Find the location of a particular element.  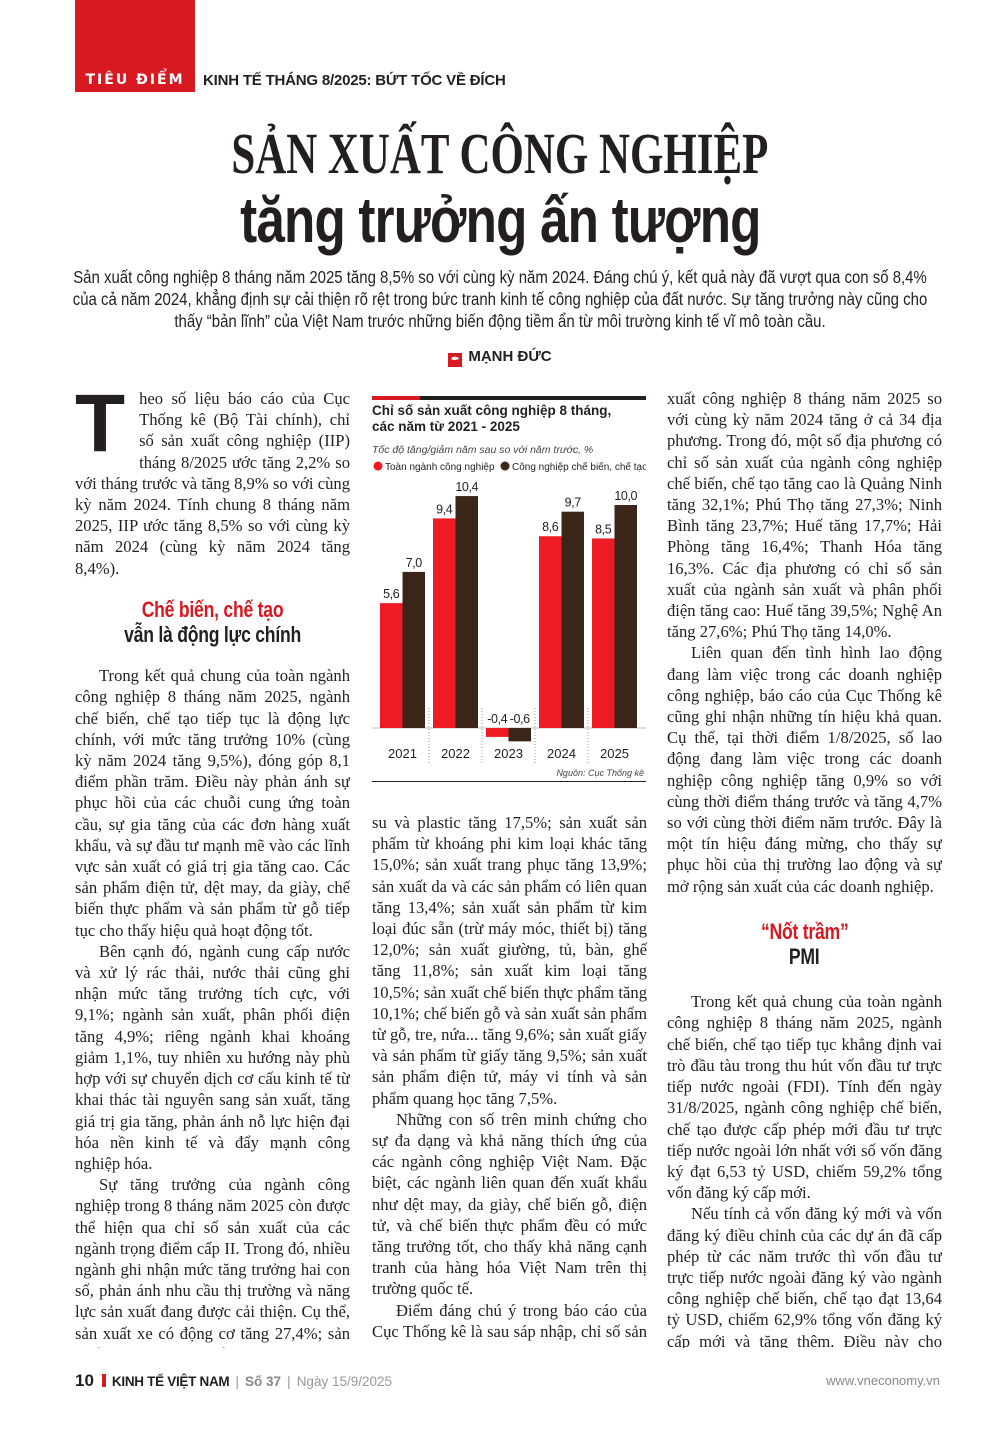

legend-label-series-1: Toàn ngành công nghiệp is located at coordinates (440, 467).